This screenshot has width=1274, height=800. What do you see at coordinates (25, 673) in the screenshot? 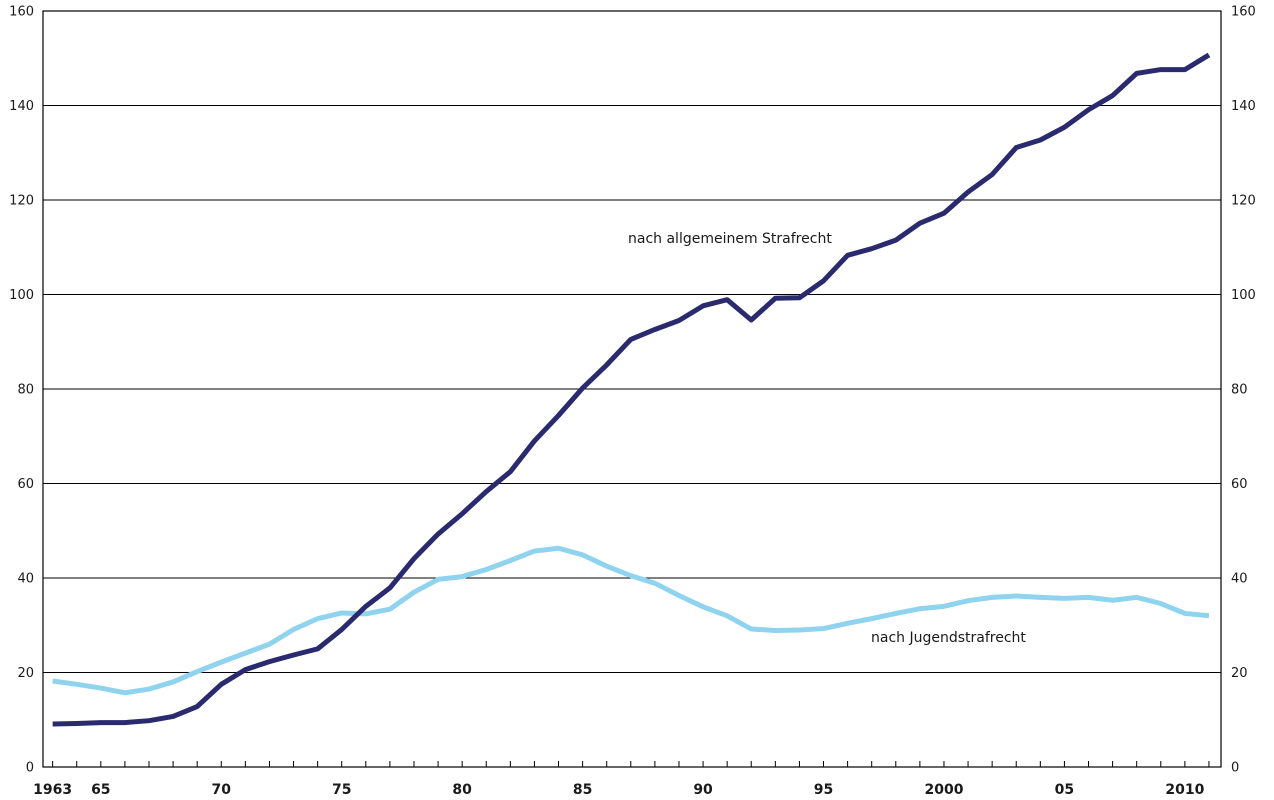
I see `y-tick-label-left: 20` at bounding box center [25, 673].